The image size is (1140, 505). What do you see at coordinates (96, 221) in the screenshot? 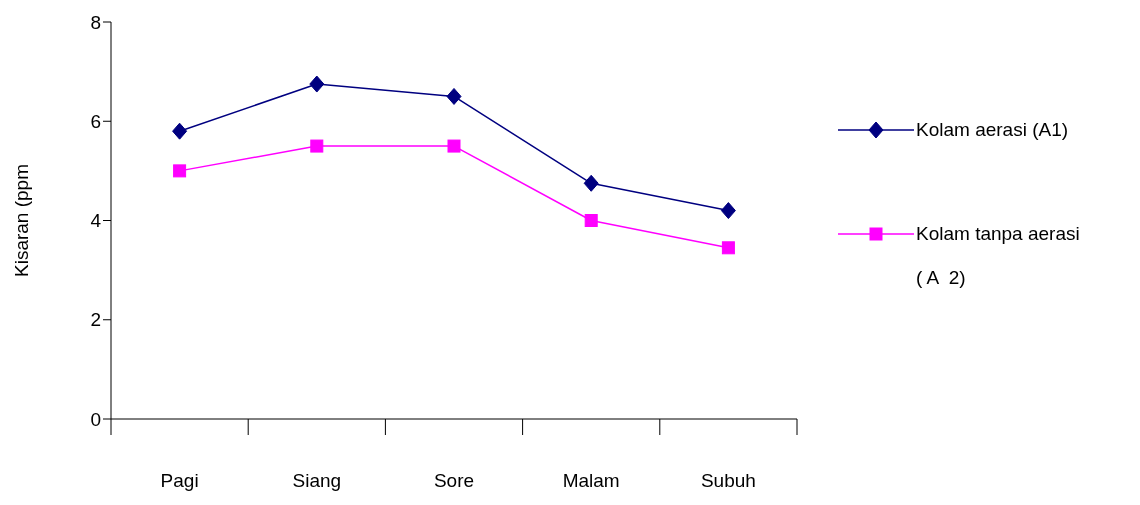
I see `y-tick-label: 4` at bounding box center [96, 221].